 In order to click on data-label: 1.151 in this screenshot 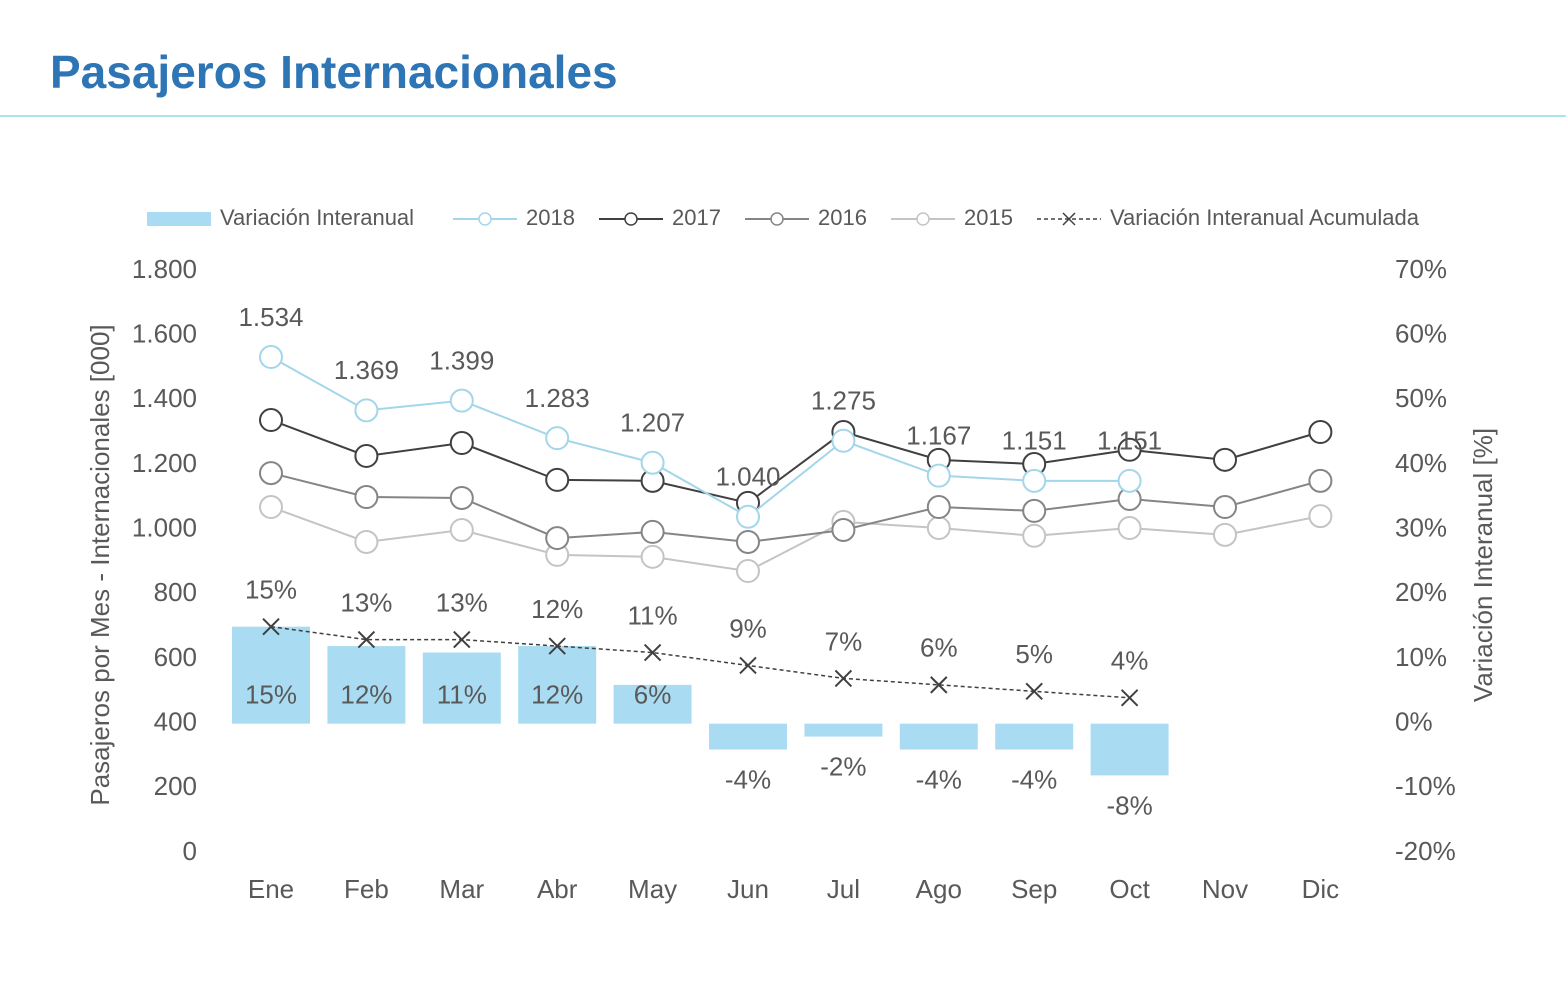, I will do `click(1129, 441)`.